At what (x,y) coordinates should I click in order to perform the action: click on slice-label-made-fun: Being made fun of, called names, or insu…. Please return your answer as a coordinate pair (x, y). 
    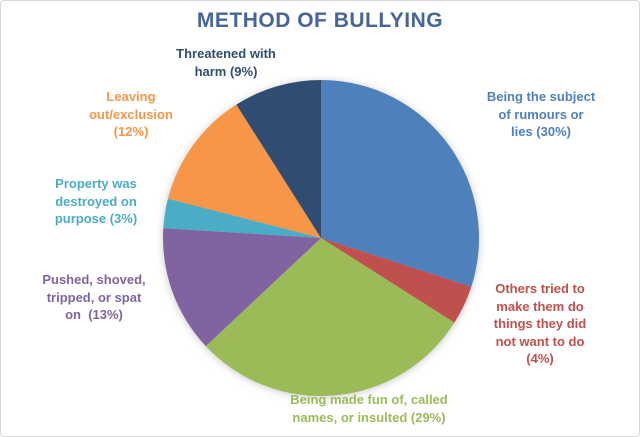
    Looking at the image, I should click on (369, 408).